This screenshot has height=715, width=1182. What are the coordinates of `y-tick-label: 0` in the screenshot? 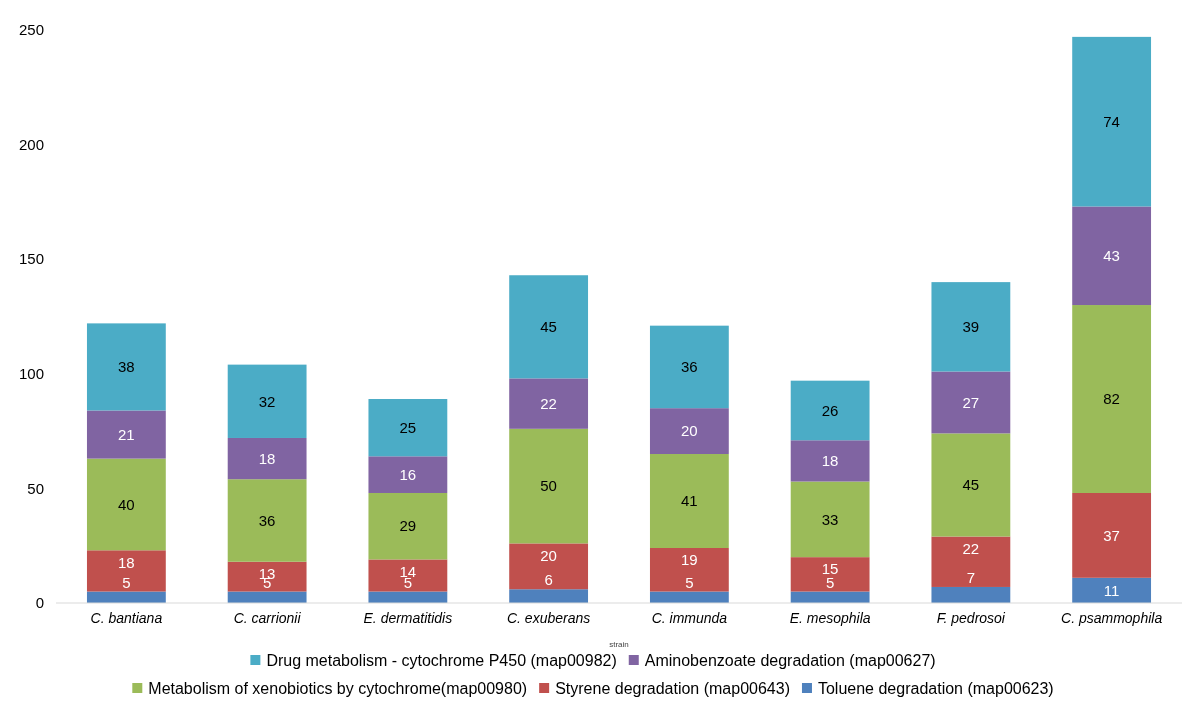 It's located at (39, 603).